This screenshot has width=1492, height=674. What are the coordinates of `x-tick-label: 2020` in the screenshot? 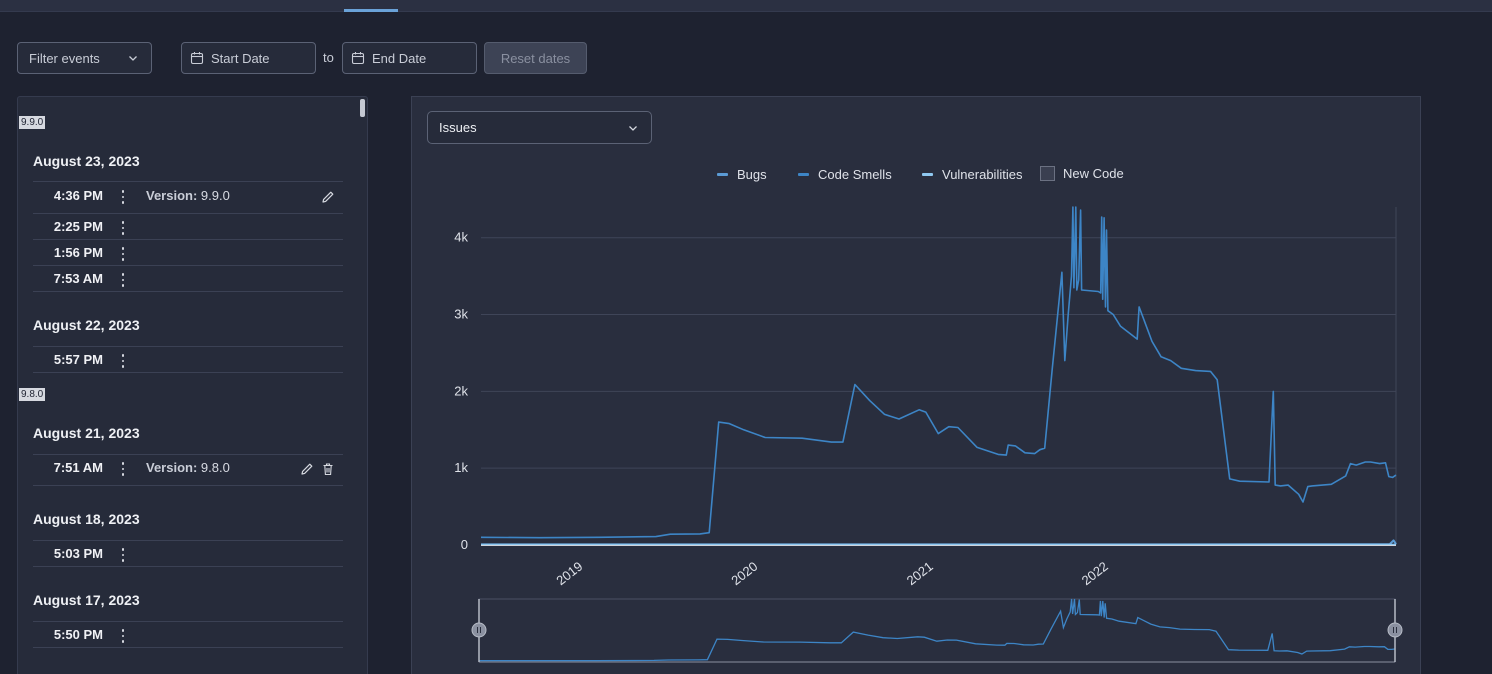 It's located at (744, 574).